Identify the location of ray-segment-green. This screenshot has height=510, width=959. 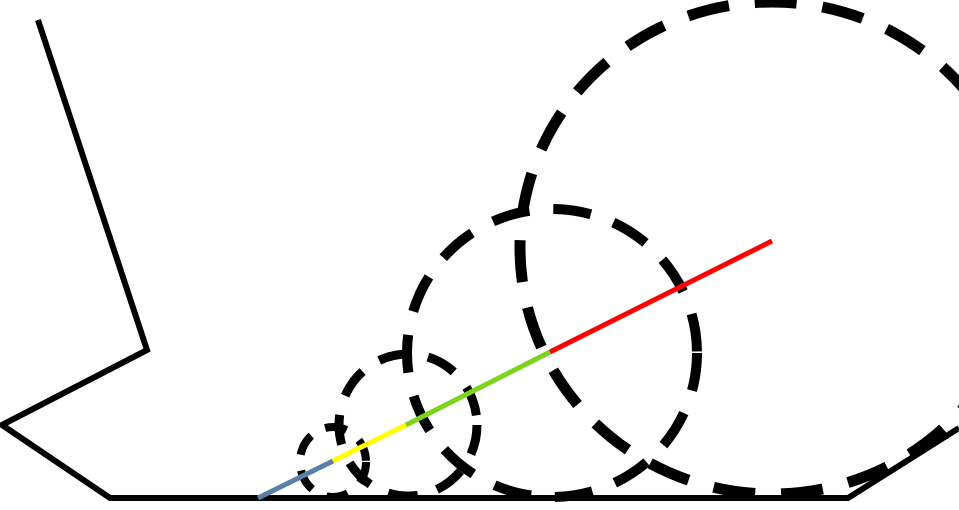
(478, 388).